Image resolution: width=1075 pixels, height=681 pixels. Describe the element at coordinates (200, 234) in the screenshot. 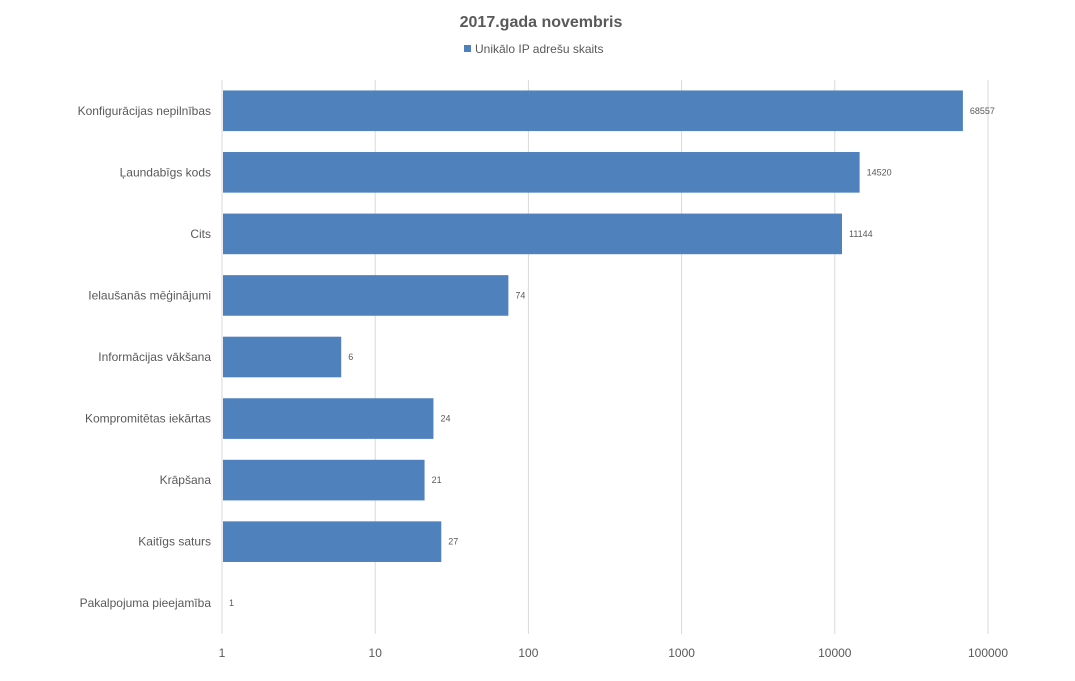

I see `category-label: Cits` at that location.